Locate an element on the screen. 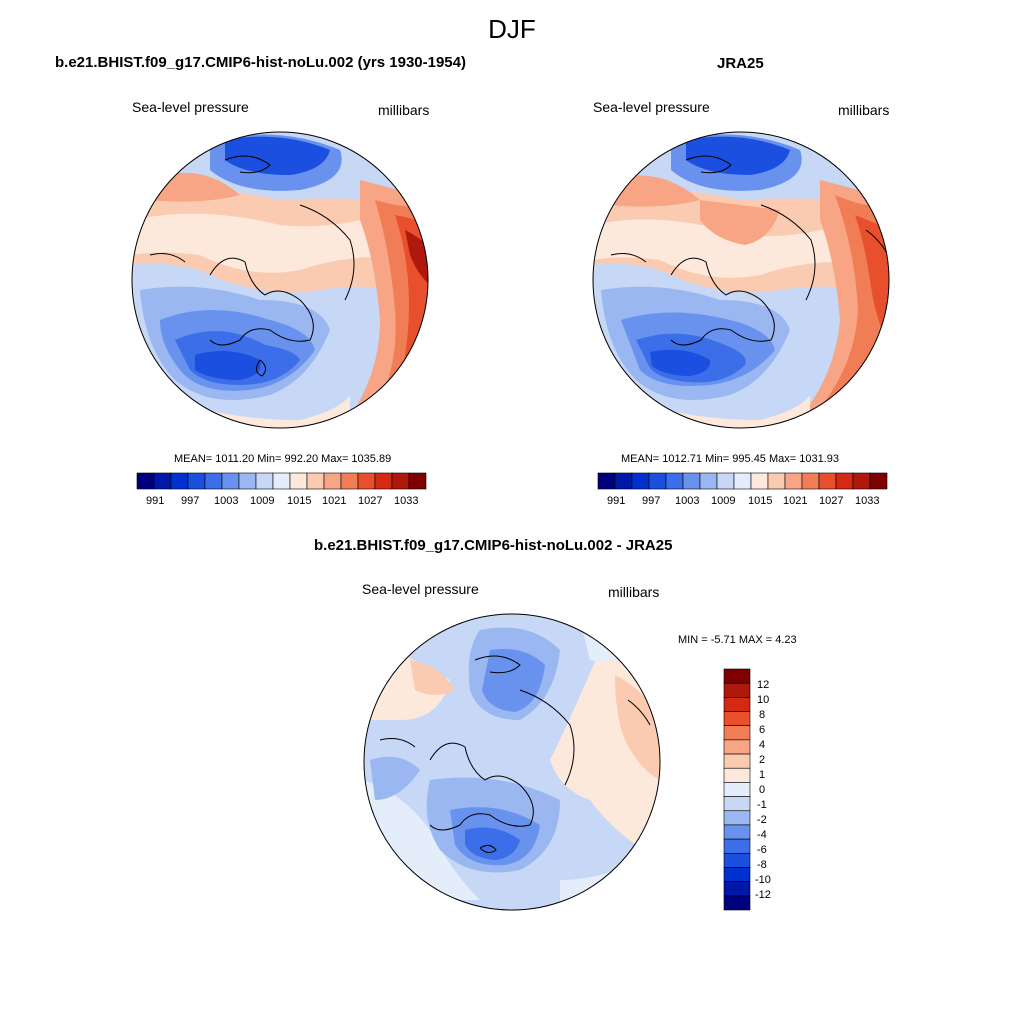 The width and height of the screenshot is (1024, 1024). panel3-colorbar is located at coordinates (737, 789).